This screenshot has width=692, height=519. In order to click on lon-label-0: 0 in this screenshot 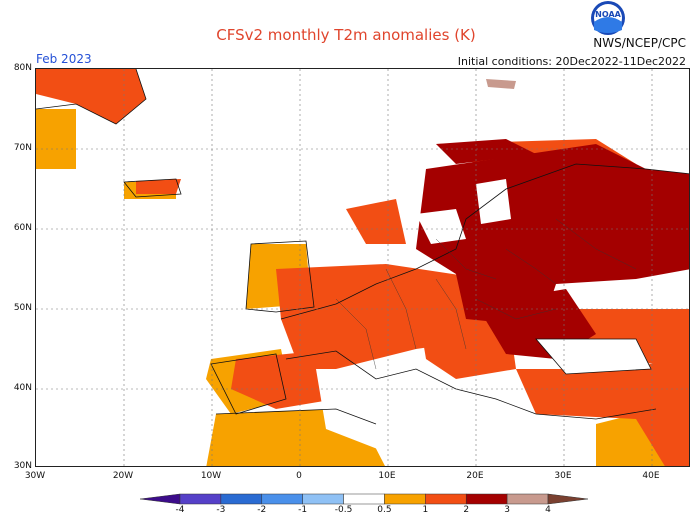, I will do `click(299, 476)`.